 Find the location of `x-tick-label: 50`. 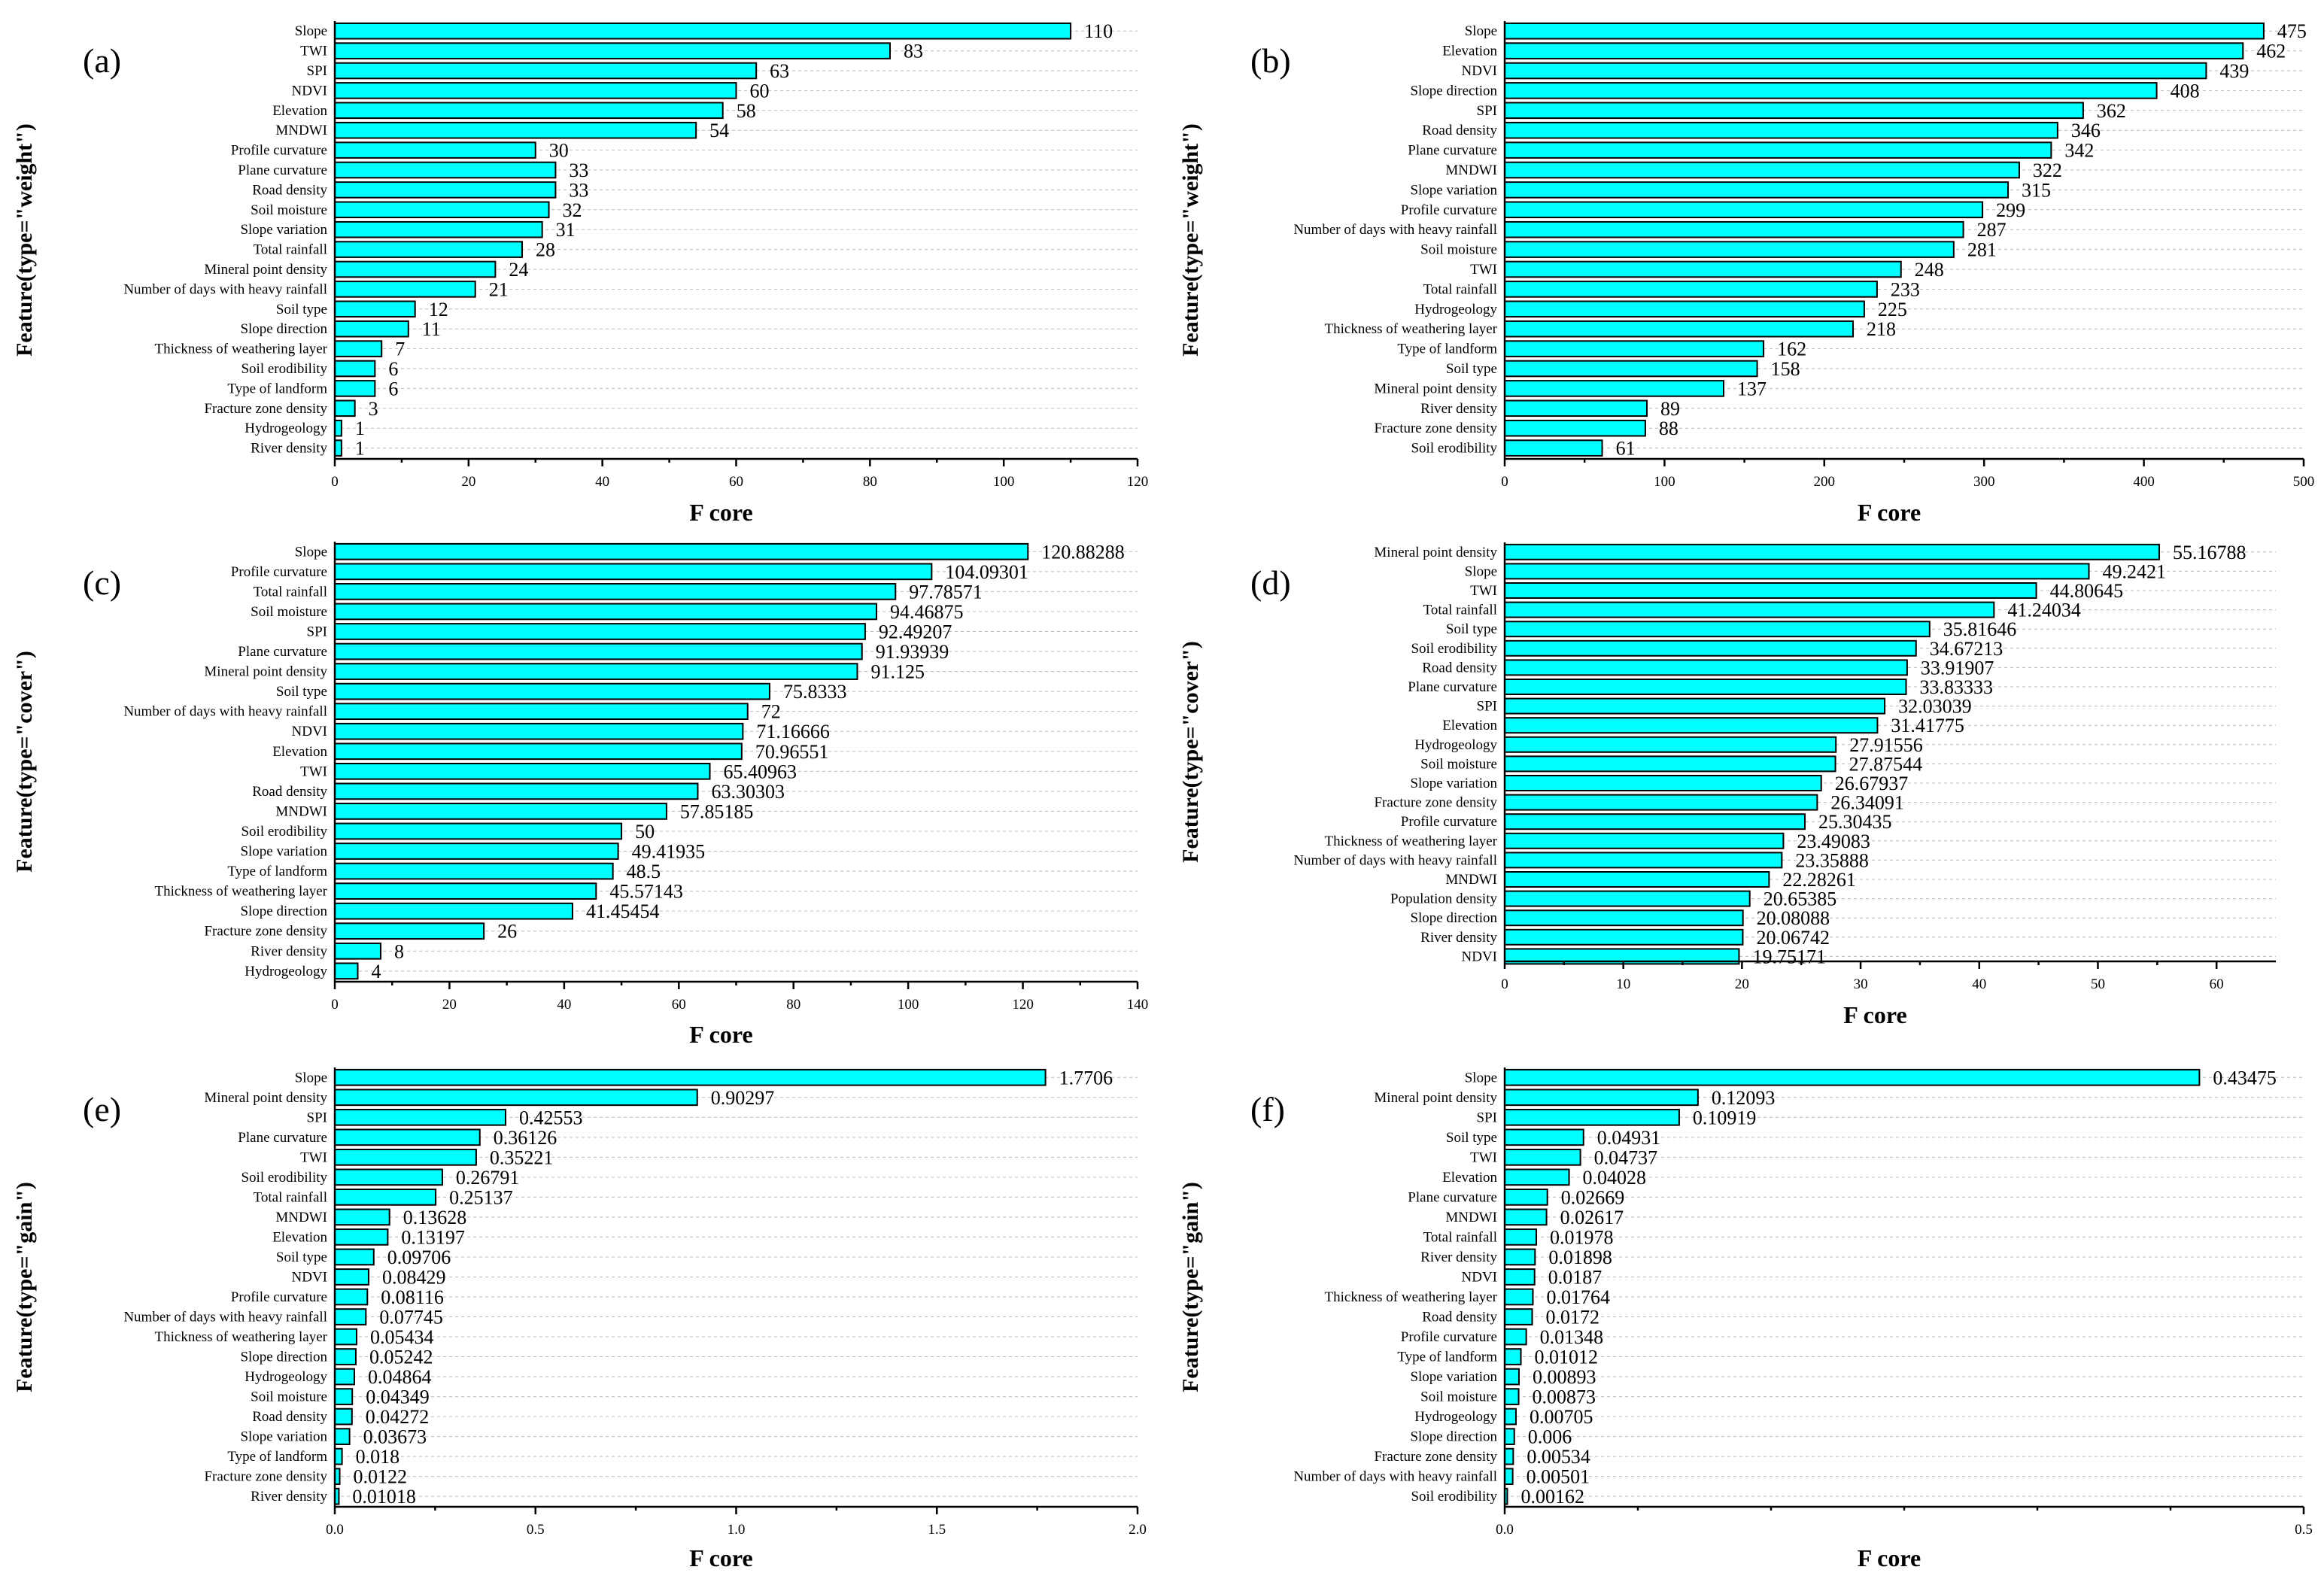

x-tick-label: 50 is located at coordinates (2098, 984).